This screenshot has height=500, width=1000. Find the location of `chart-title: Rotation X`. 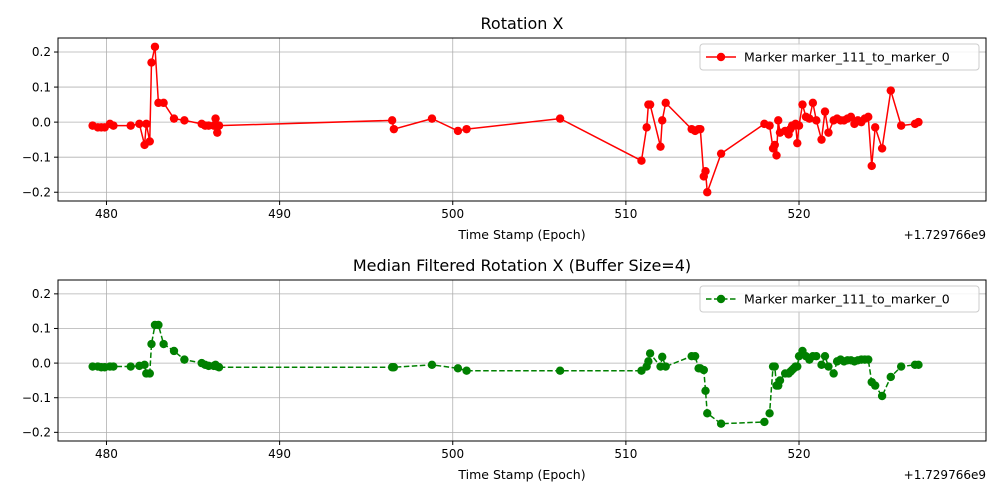

chart-title: Rotation X is located at coordinates (522, 23).